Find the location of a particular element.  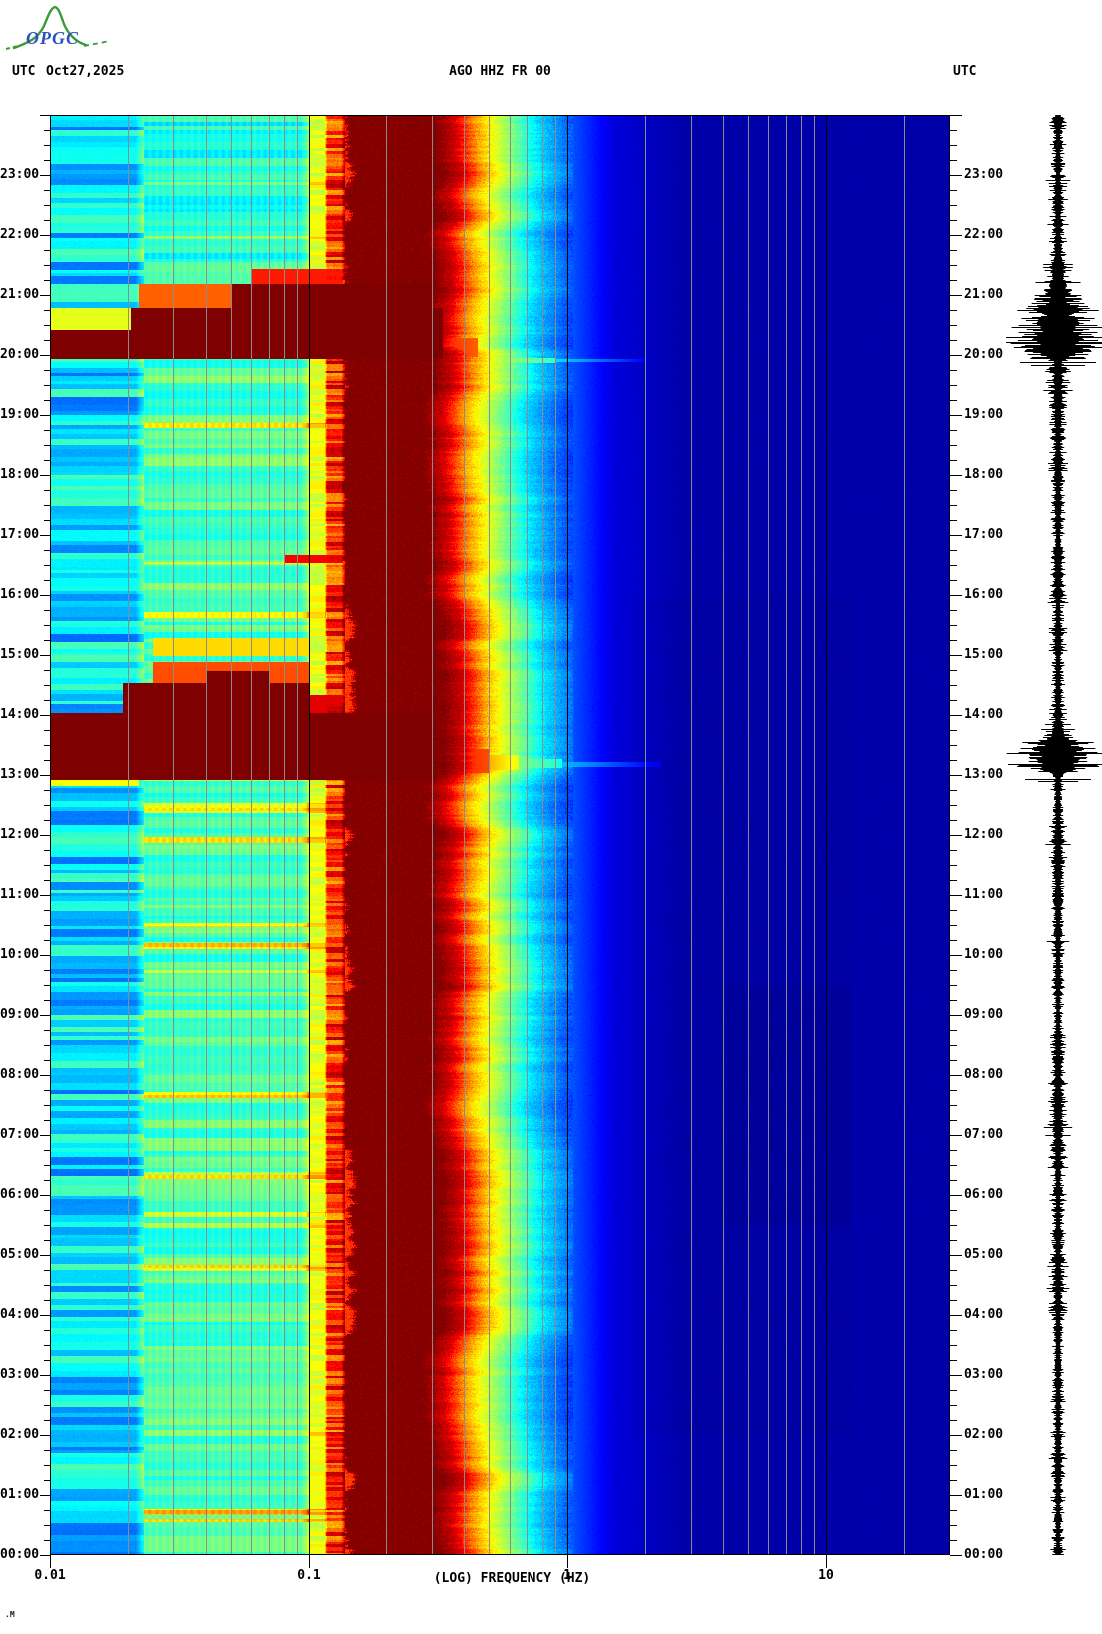

left-hour-label: 07:00 is located at coordinates (20, 1134).